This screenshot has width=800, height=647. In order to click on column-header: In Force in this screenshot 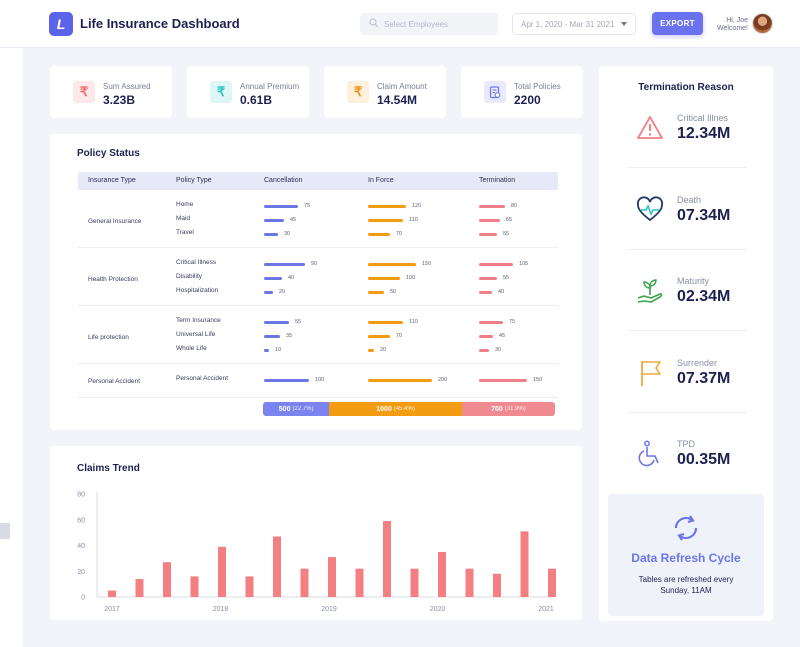, I will do `click(381, 180)`.